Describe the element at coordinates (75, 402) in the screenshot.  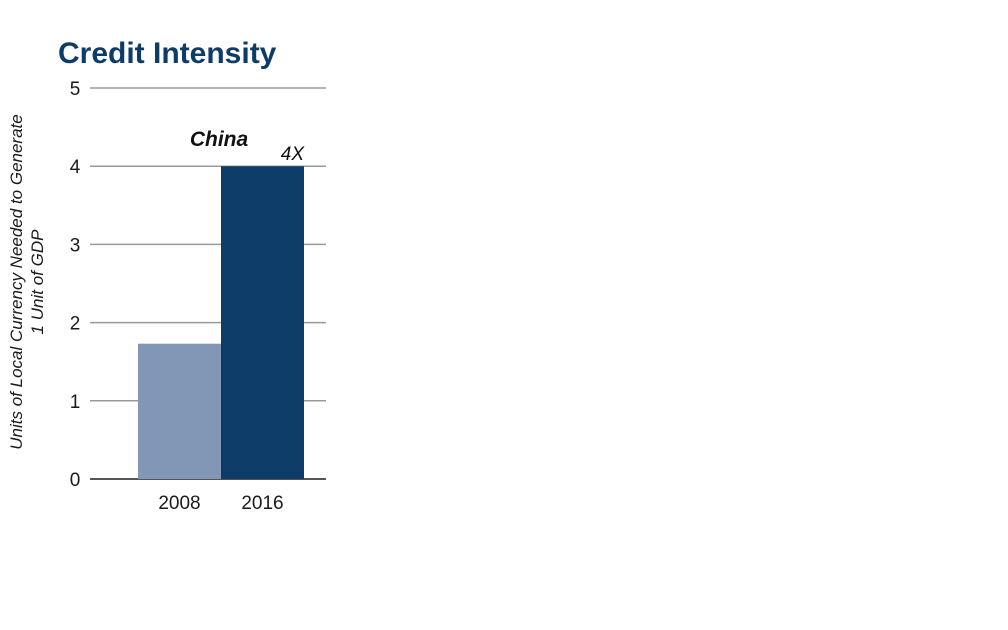
I see `y-tick-label-1: 1` at that location.